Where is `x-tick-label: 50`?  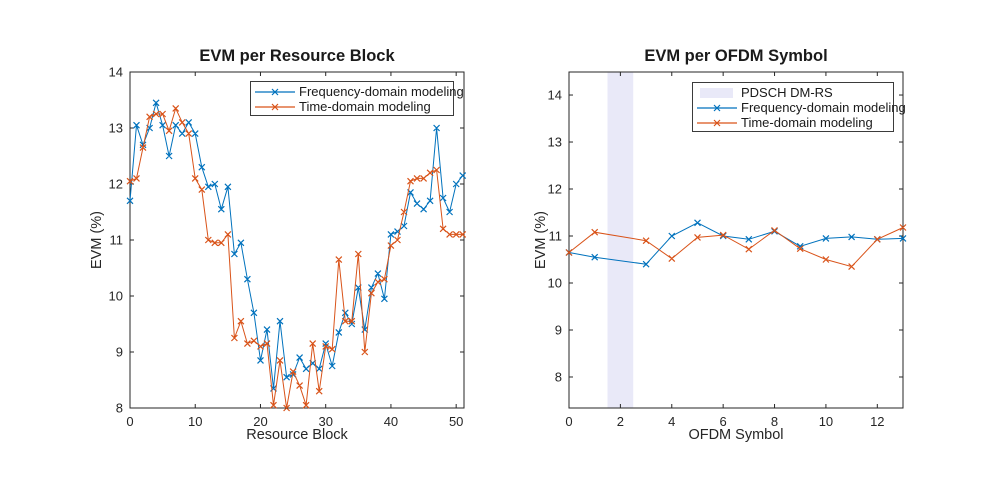 x-tick-label: 50 is located at coordinates (456, 421).